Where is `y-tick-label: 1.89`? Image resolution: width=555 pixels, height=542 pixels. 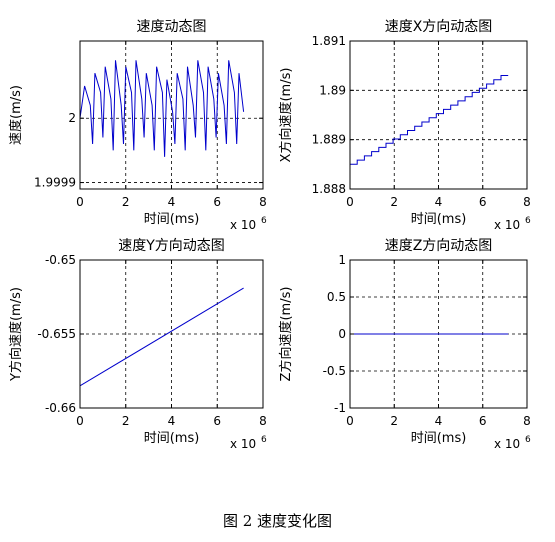 y-tick-label: 1.89 is located at coordinates (332, 90).